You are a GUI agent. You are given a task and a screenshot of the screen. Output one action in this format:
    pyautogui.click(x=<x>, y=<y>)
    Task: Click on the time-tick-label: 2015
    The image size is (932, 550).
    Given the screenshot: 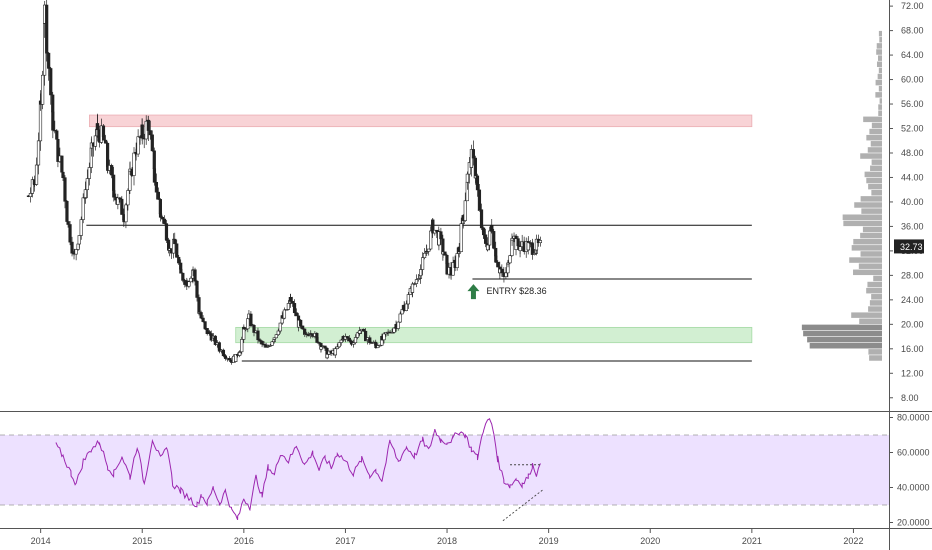 What is the action you would take?
    pyautogui.click(x=142, y=541)
    